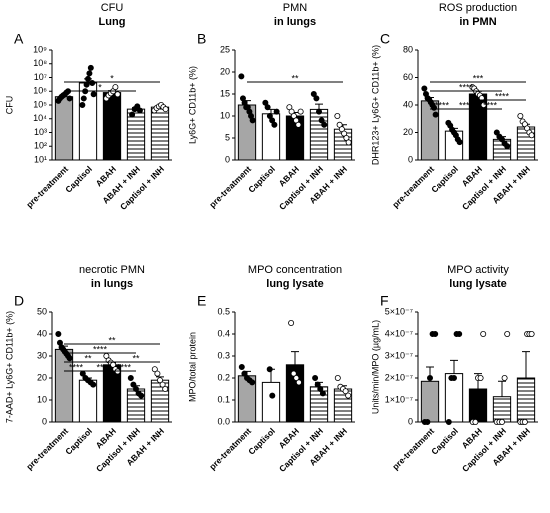 This screenshot has width=550, height=513. I want to click on y-tick-label: 0.4, so click(223, 333).